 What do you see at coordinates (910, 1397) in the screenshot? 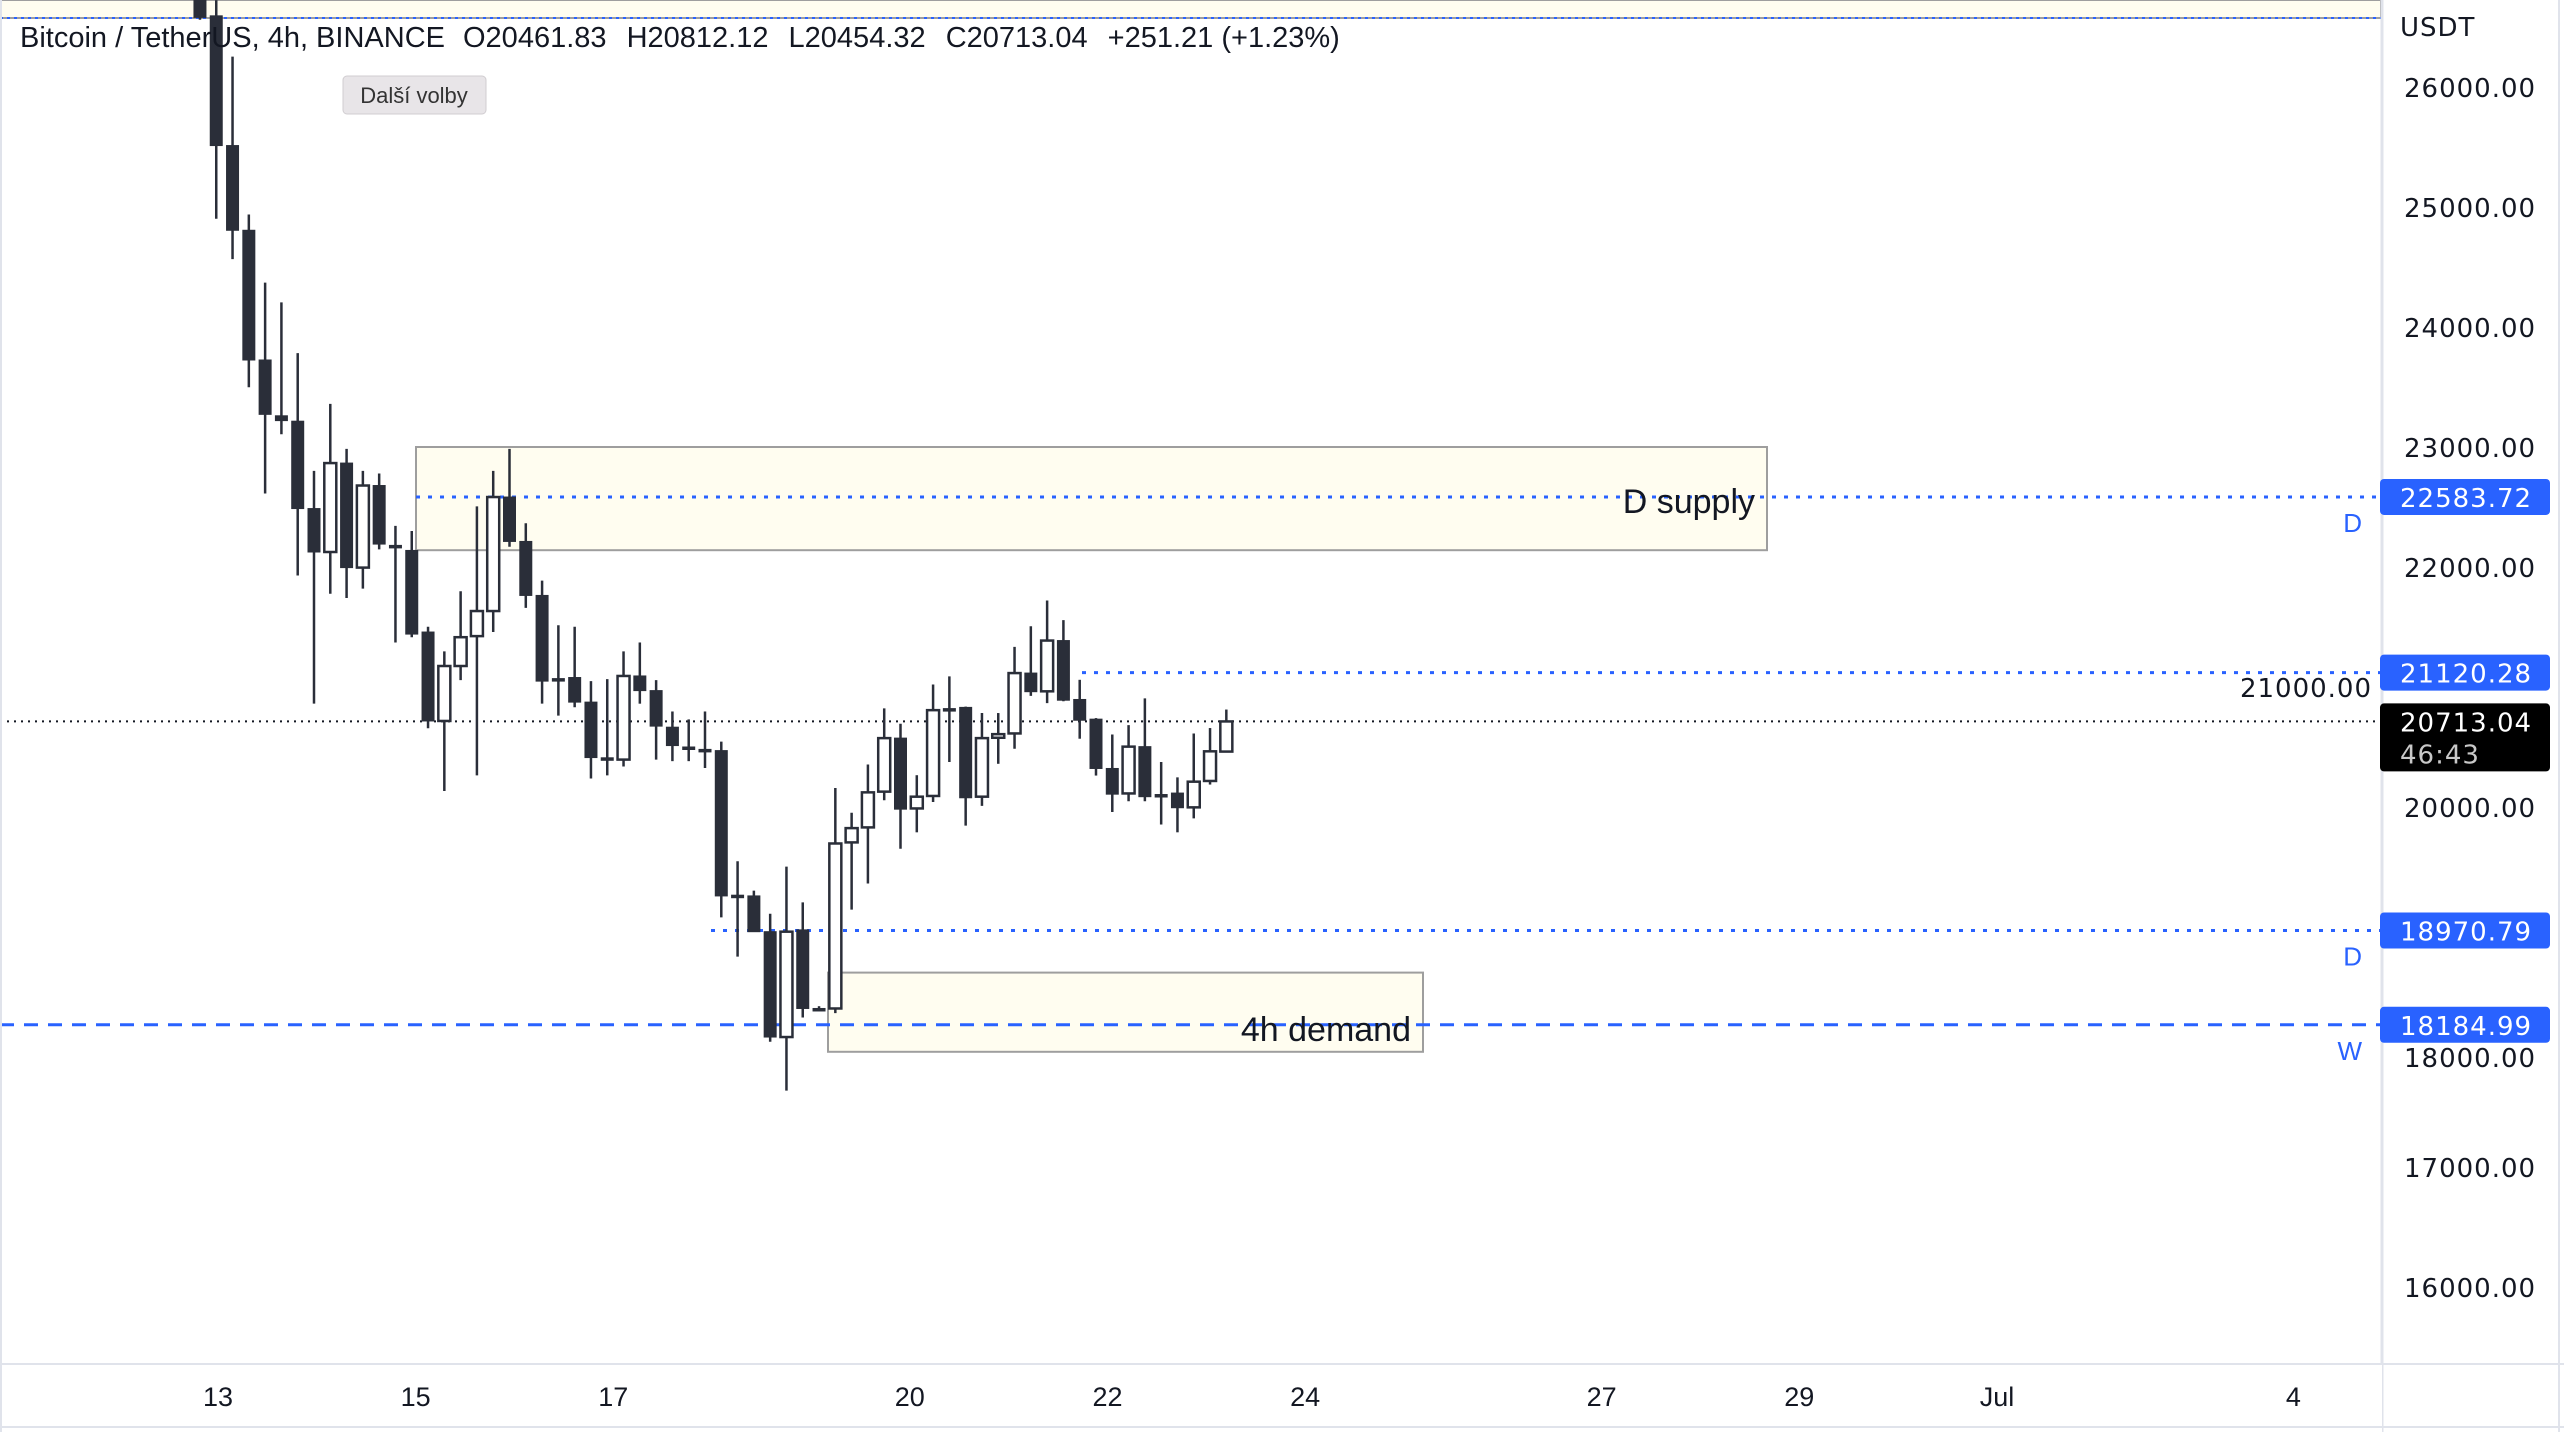
I see `time-tick-label: 20` at bounding box center [910, 1397].